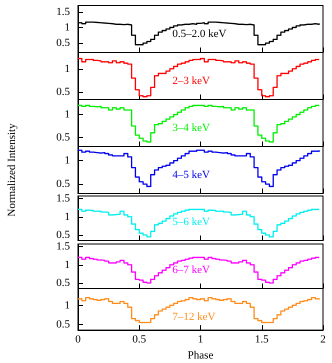 This screenshot has height=363, width=332. Describe the element at coordinates (191, 270) in the screenshot. I see `series-label: 6–7 keV` at that location.